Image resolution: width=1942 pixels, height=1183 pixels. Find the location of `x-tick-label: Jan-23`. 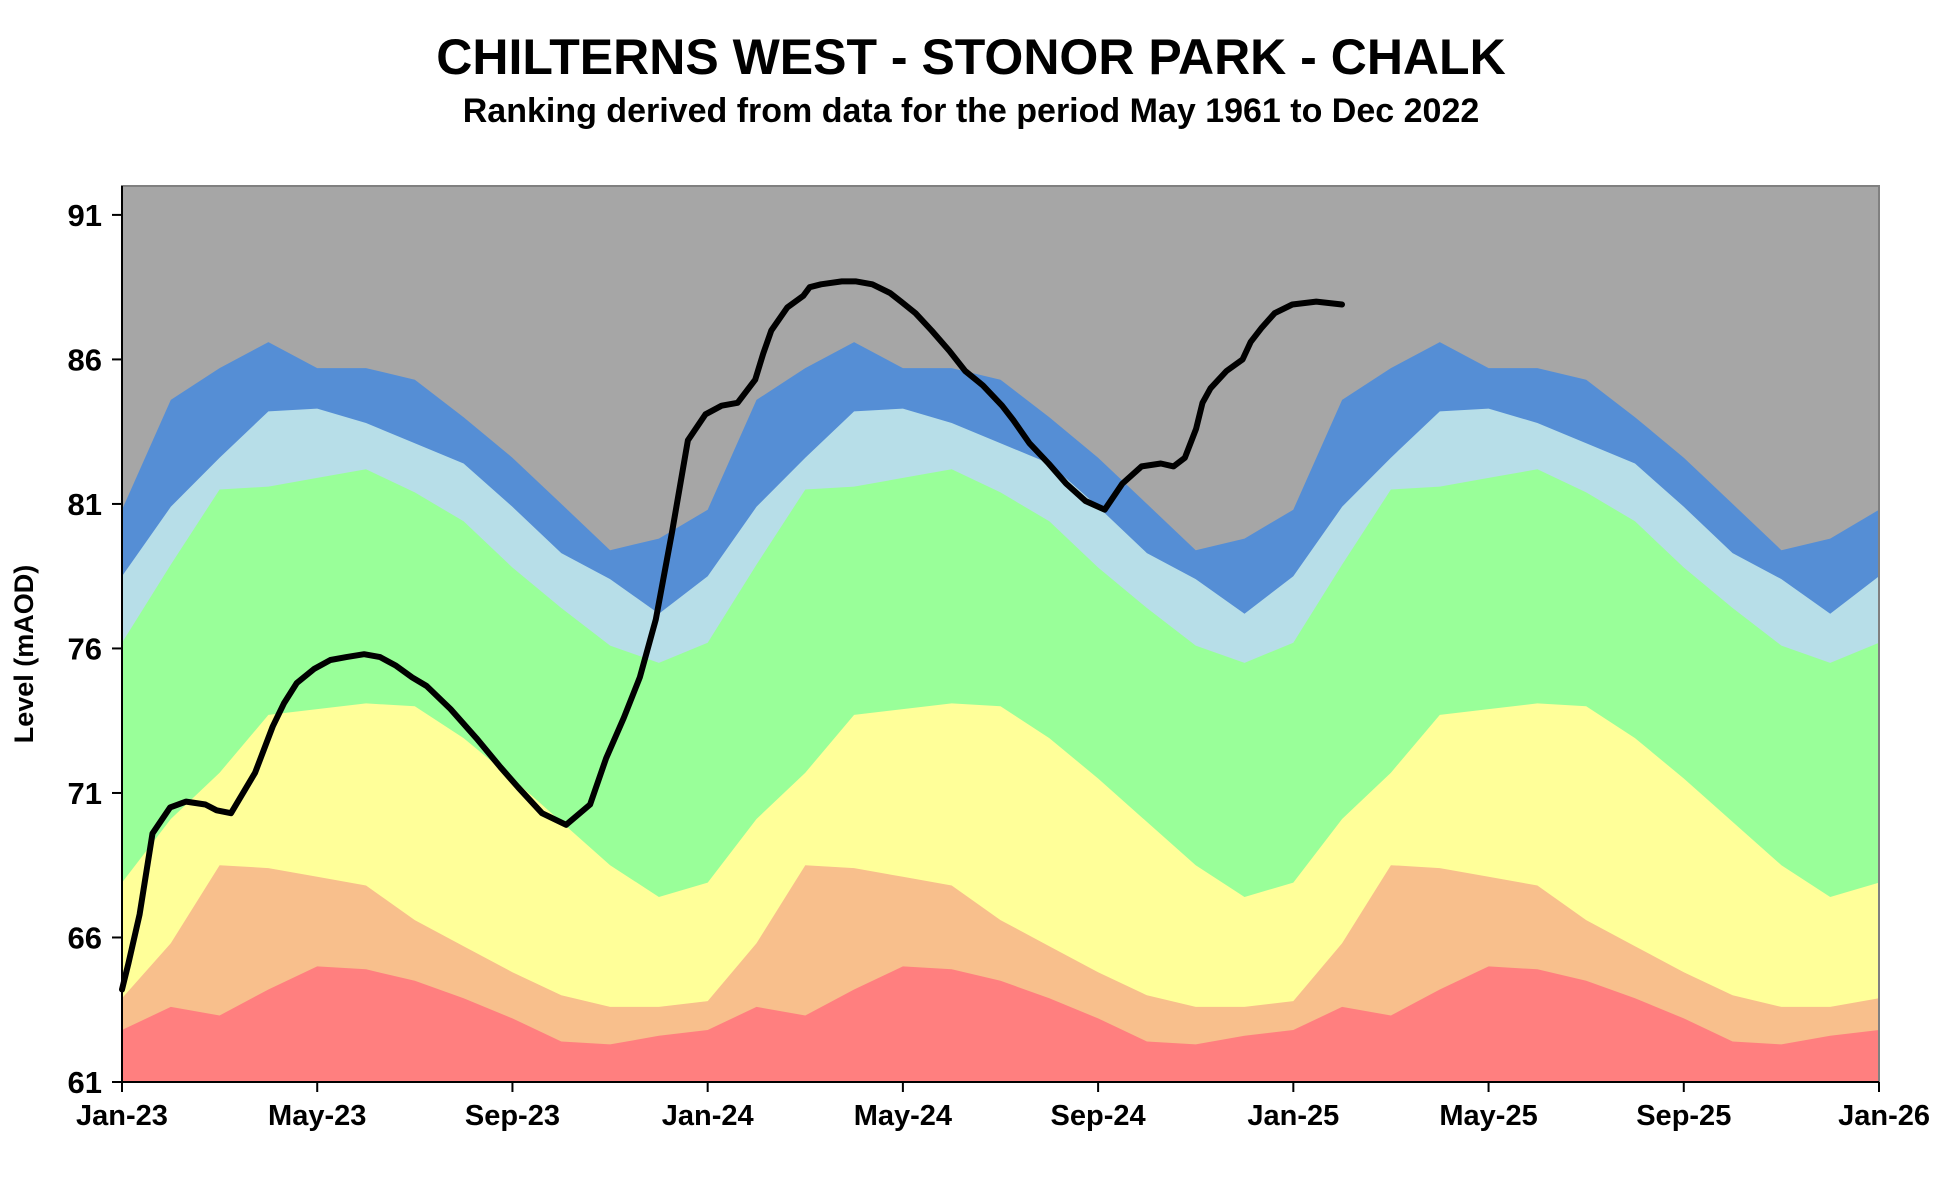

x-tick-label: Jan-23 is located at coordinates (122, 1116).